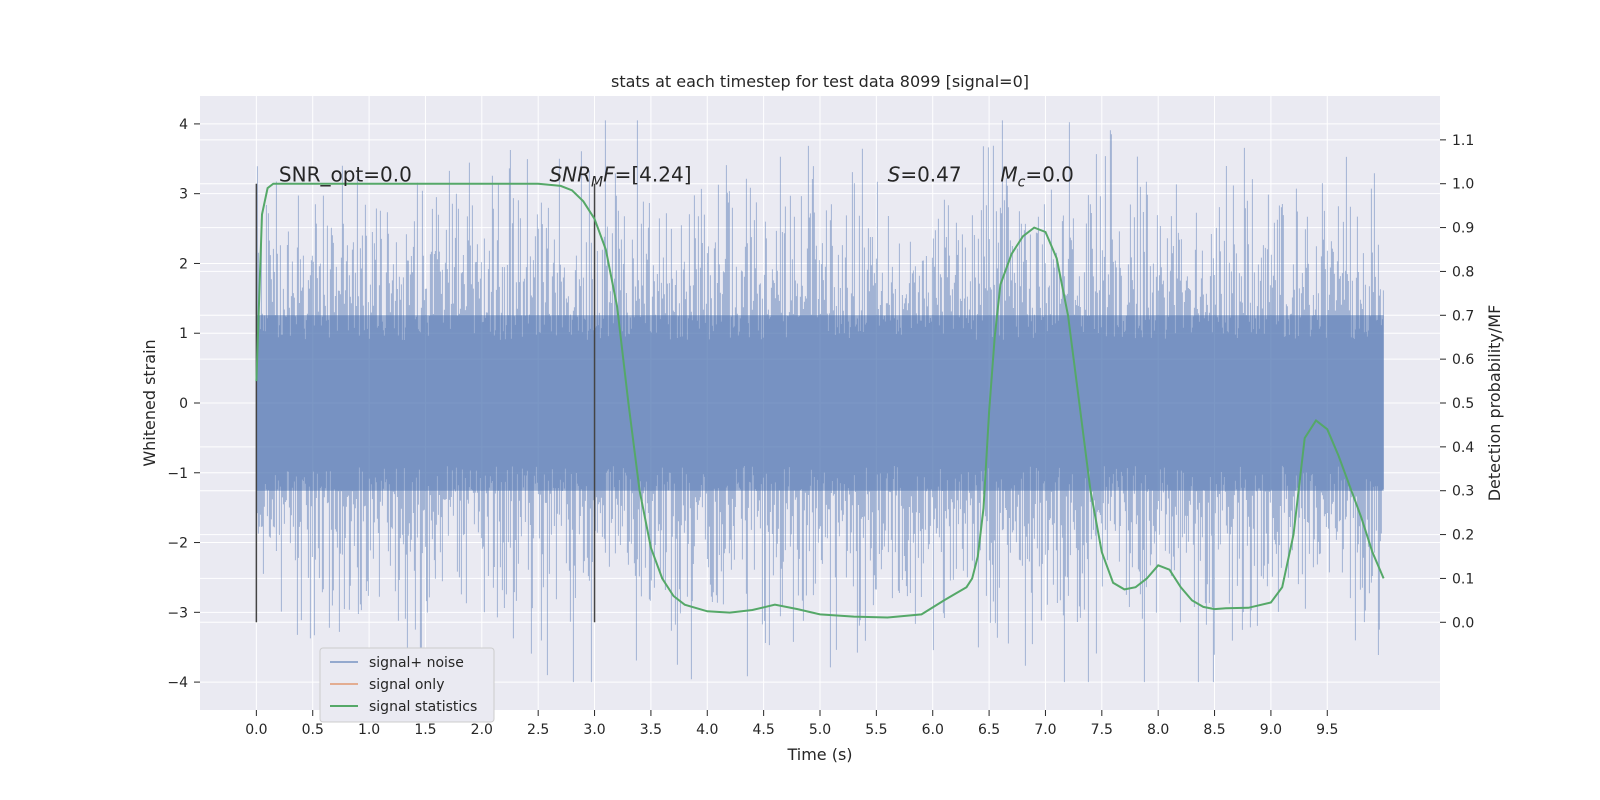 The height and width of the screenshot is (800, 1600). Describe the element at coordinates (177, 613) in the screenshot. I see `y-left-tick-label: −3` at that location.